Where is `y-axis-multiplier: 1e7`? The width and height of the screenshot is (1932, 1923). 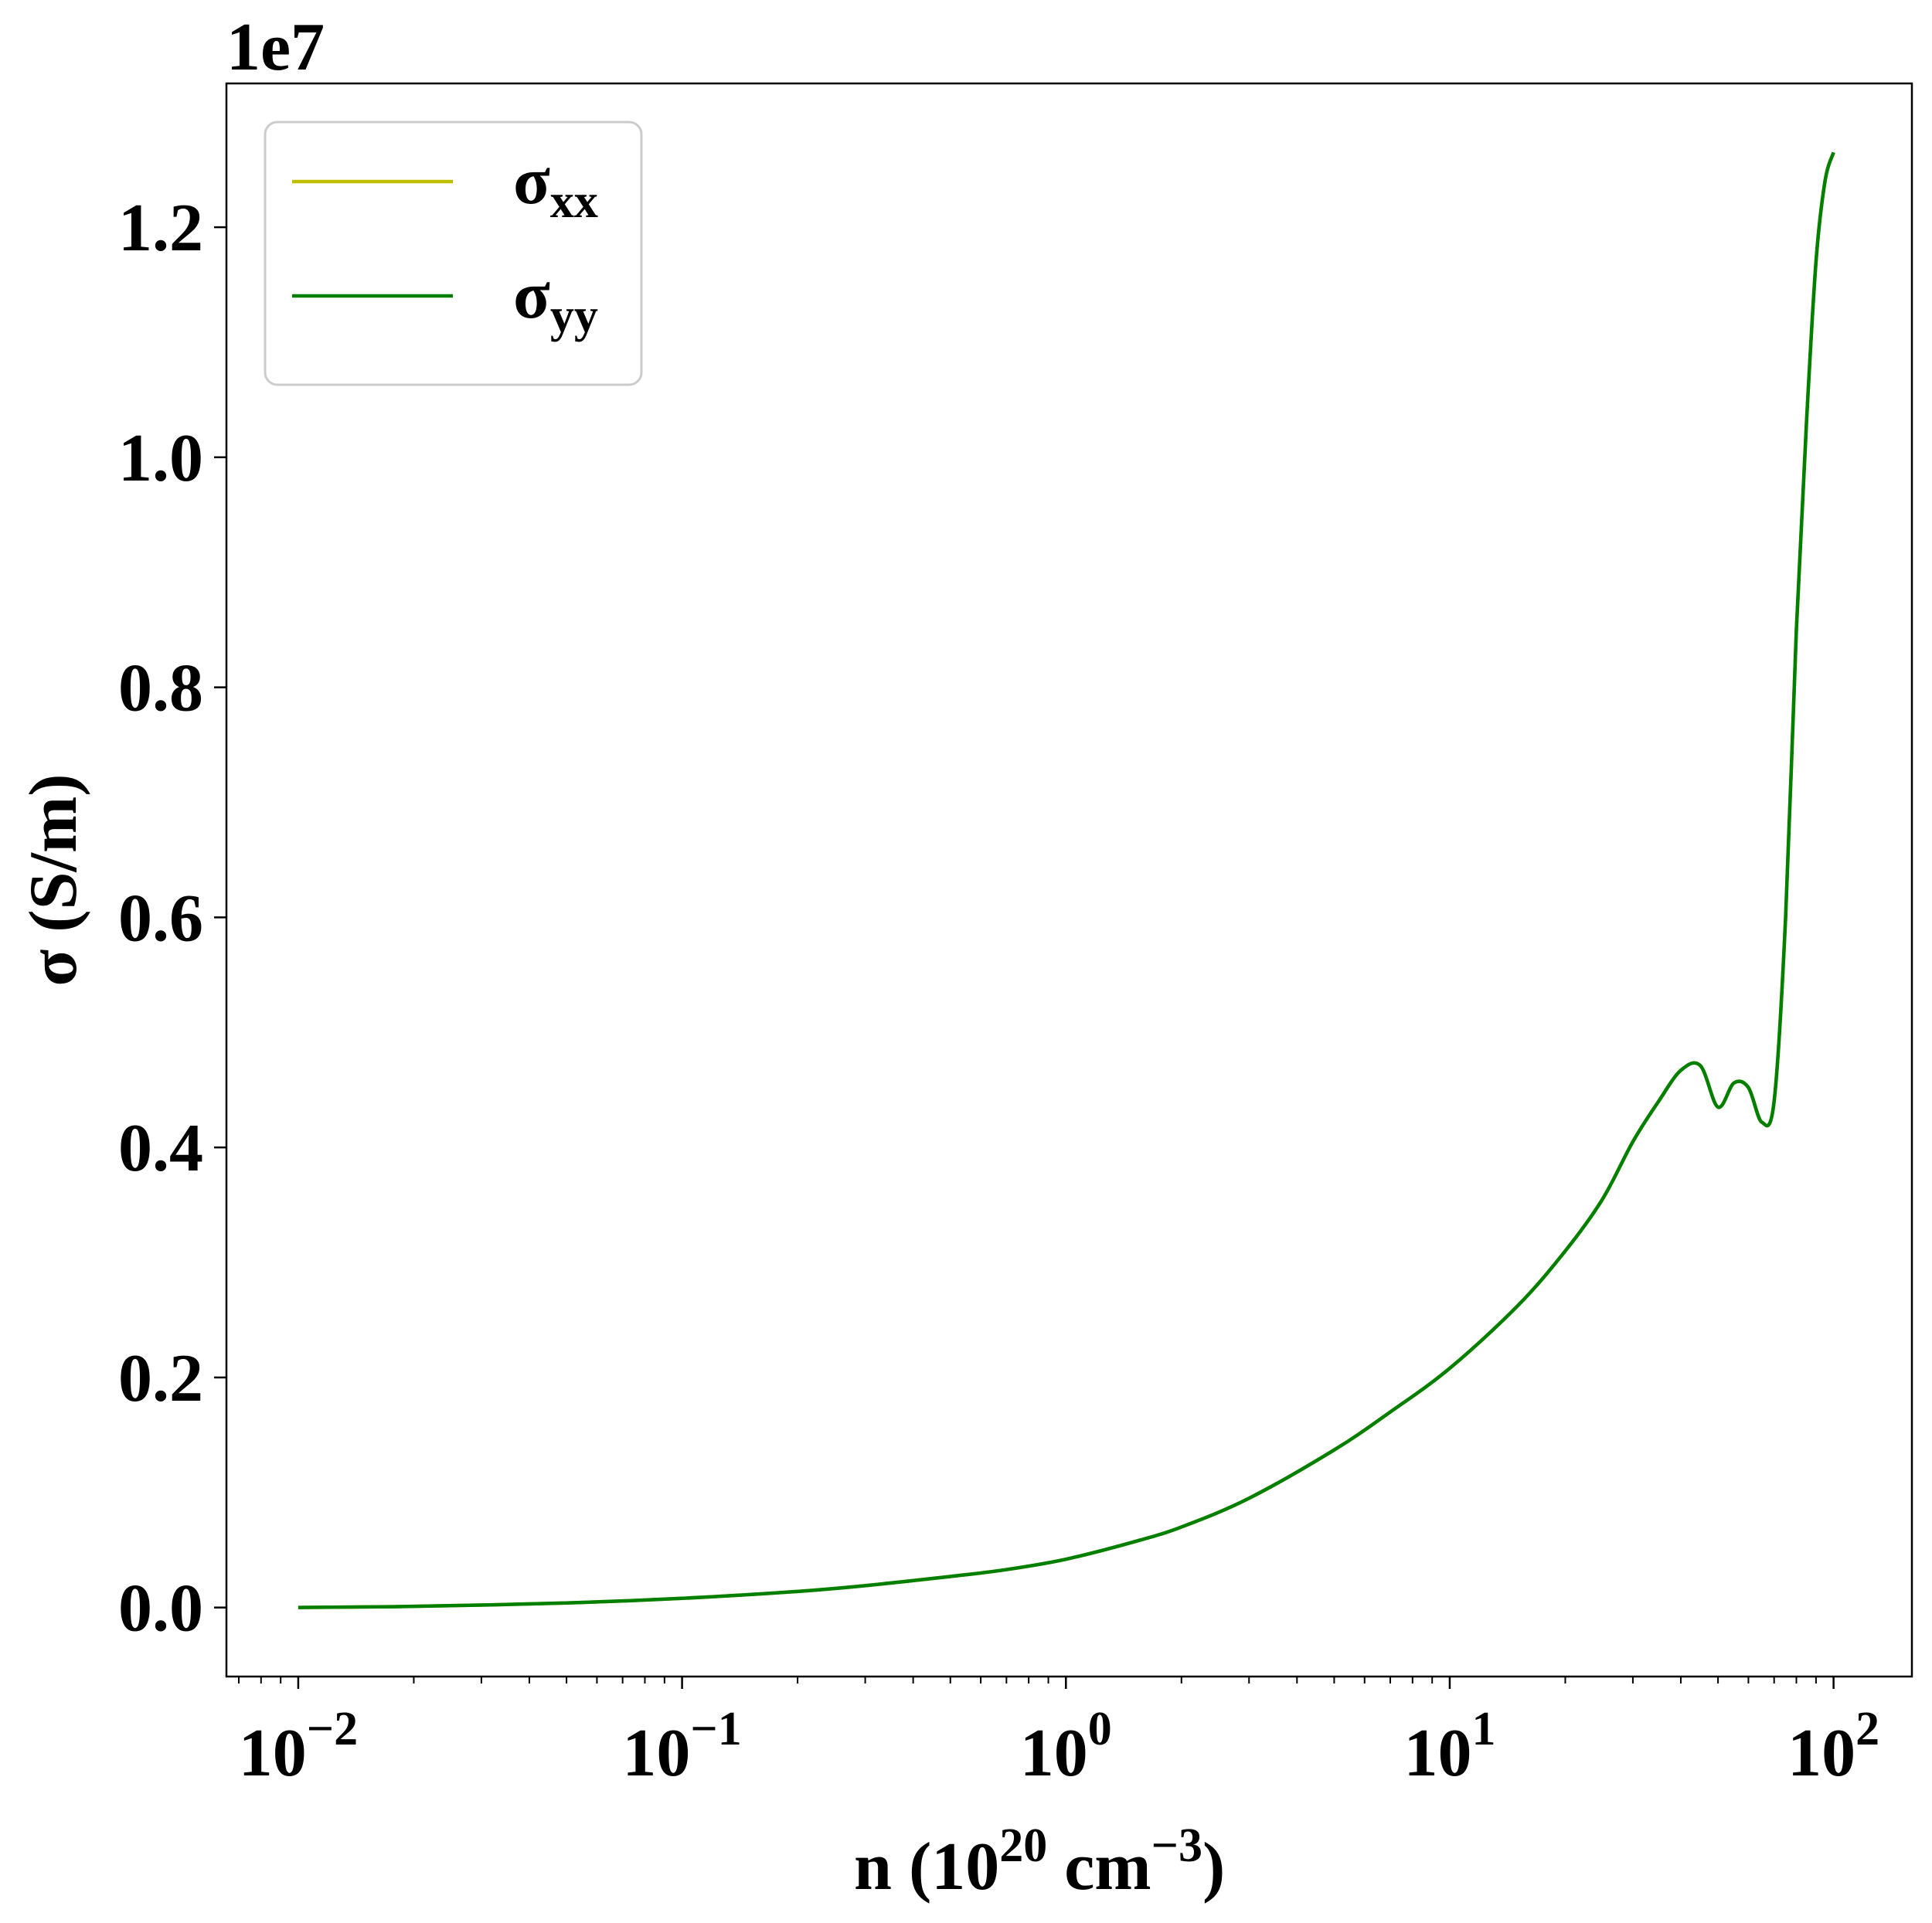
y-axis-multiplier: 1e7 is located at coordinates (275, 47).